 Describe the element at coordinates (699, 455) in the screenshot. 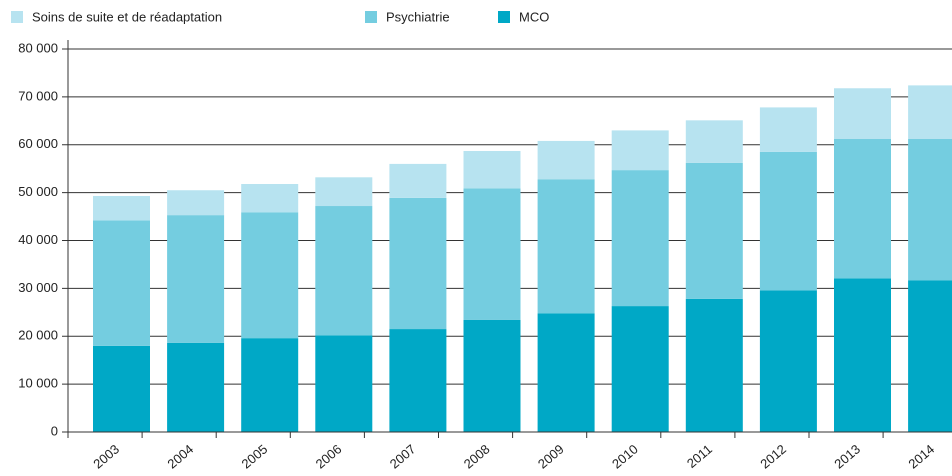

I see `x-tick-label: 2011` at that location.